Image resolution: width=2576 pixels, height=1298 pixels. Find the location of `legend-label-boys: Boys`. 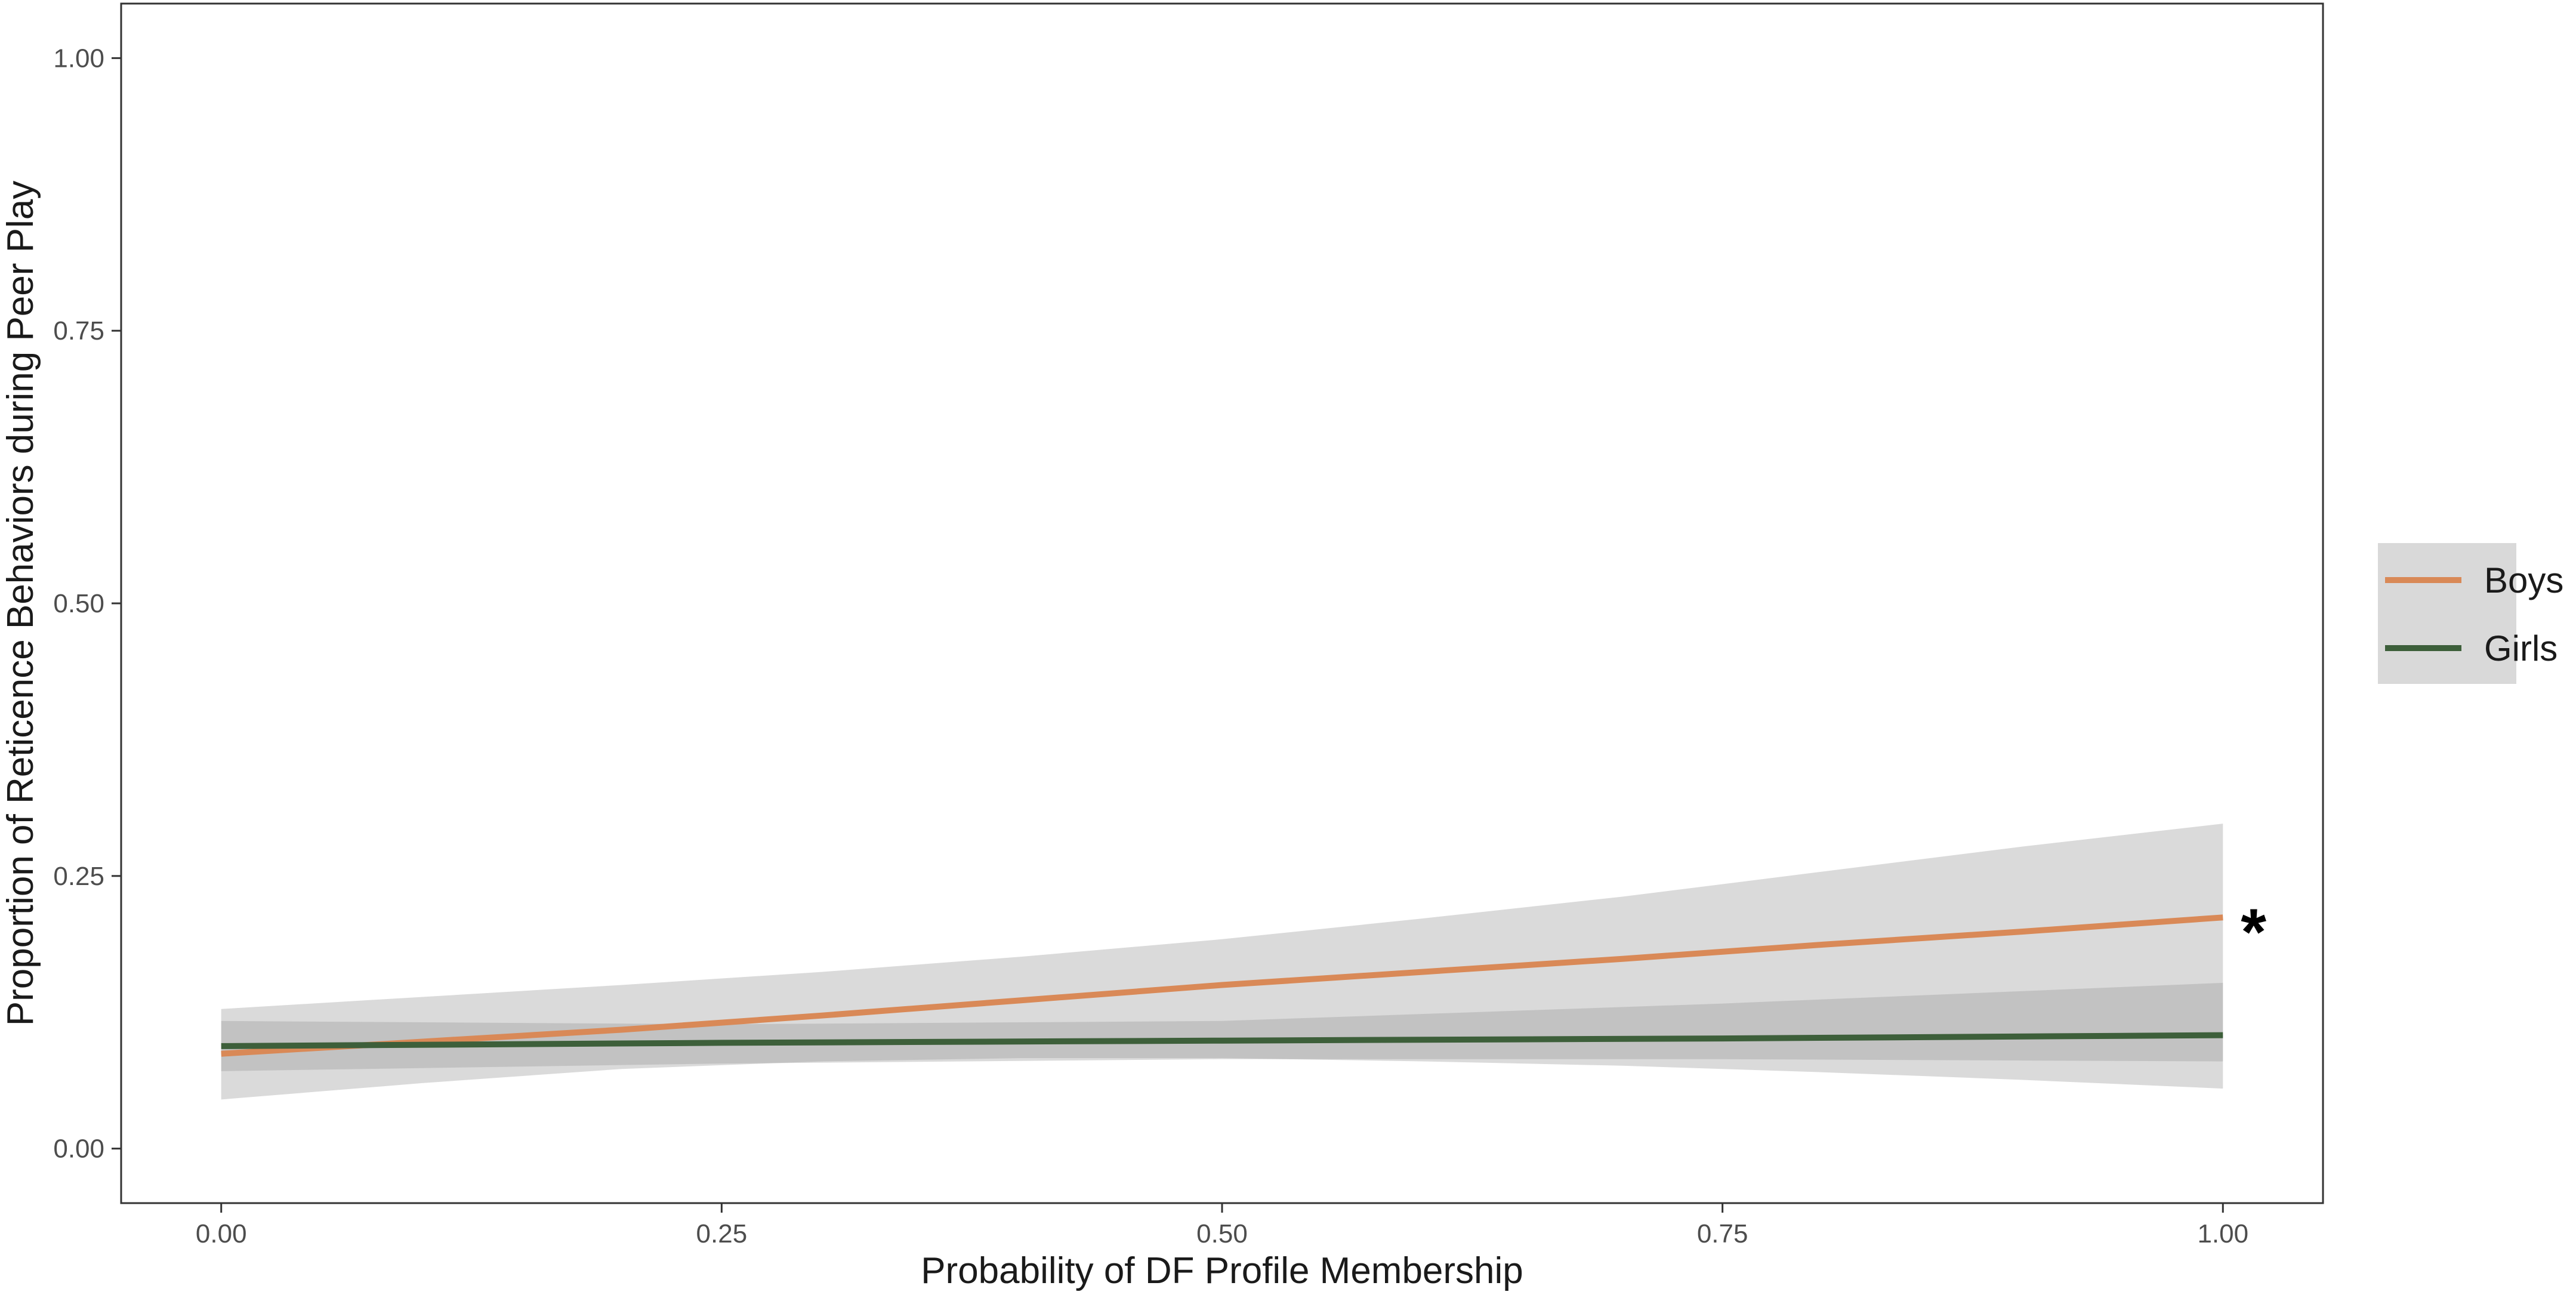

legend-label-boys: Boys is located at coordinates (2523, 580).